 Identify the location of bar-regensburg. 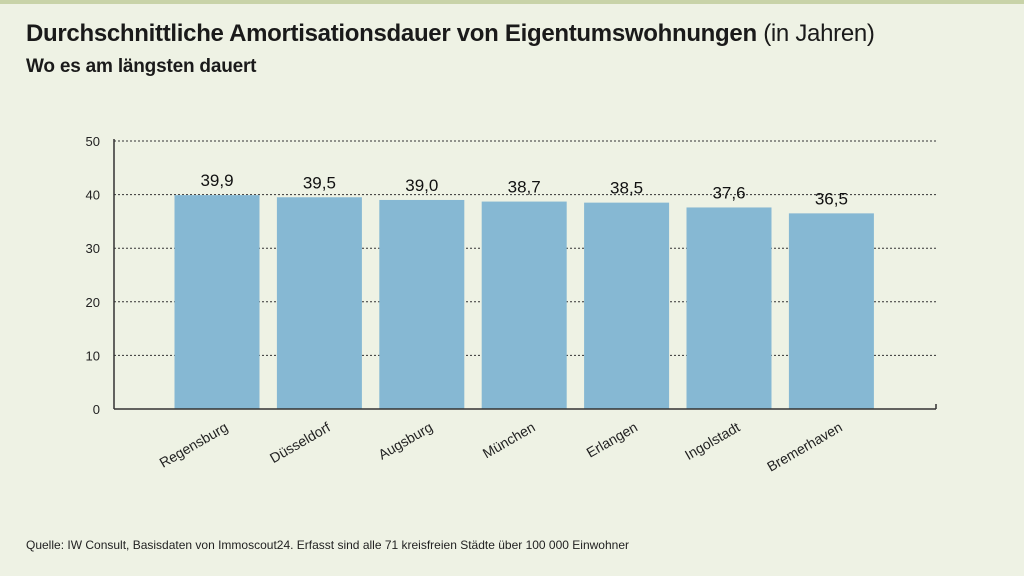
(217, 302).